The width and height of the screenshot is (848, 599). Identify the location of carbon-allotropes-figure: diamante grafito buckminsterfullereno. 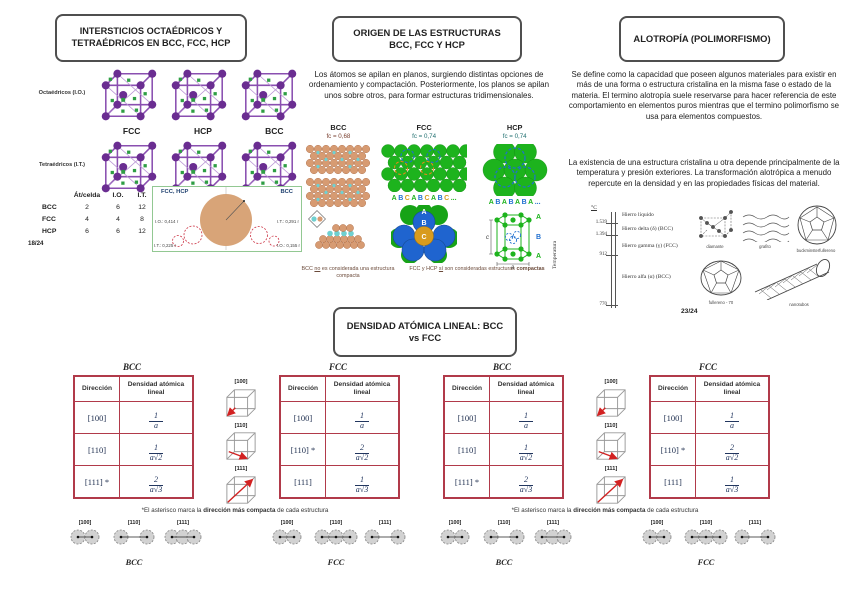
(767, 257).